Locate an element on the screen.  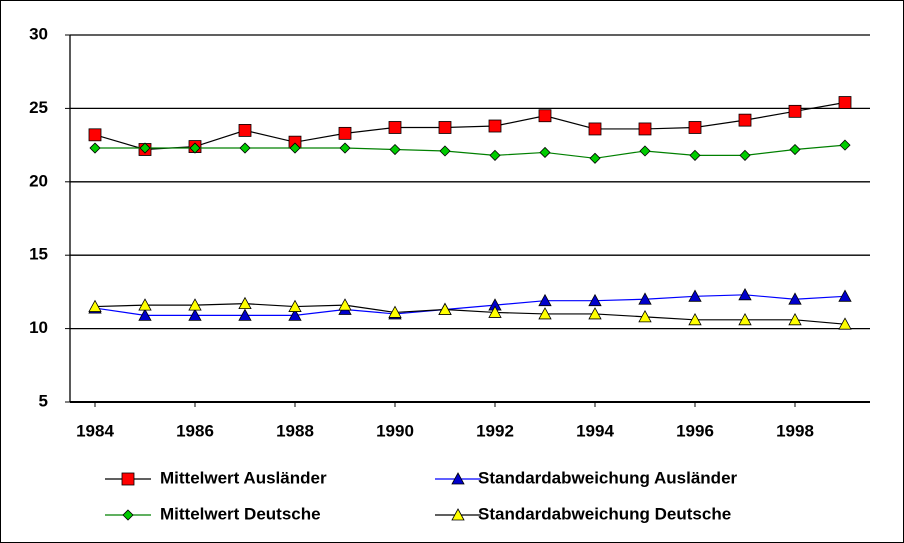
legend-label: Standardabweichung Deutsche is located at coordinates (604, 513).